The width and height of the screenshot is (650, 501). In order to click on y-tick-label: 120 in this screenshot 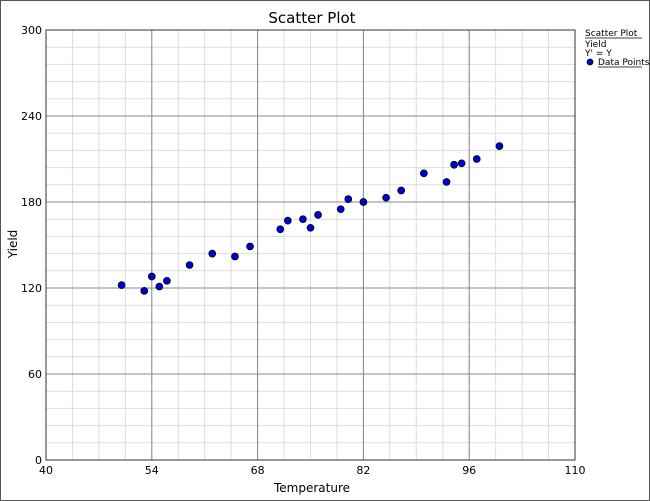, I will do `click(31, 288)`.